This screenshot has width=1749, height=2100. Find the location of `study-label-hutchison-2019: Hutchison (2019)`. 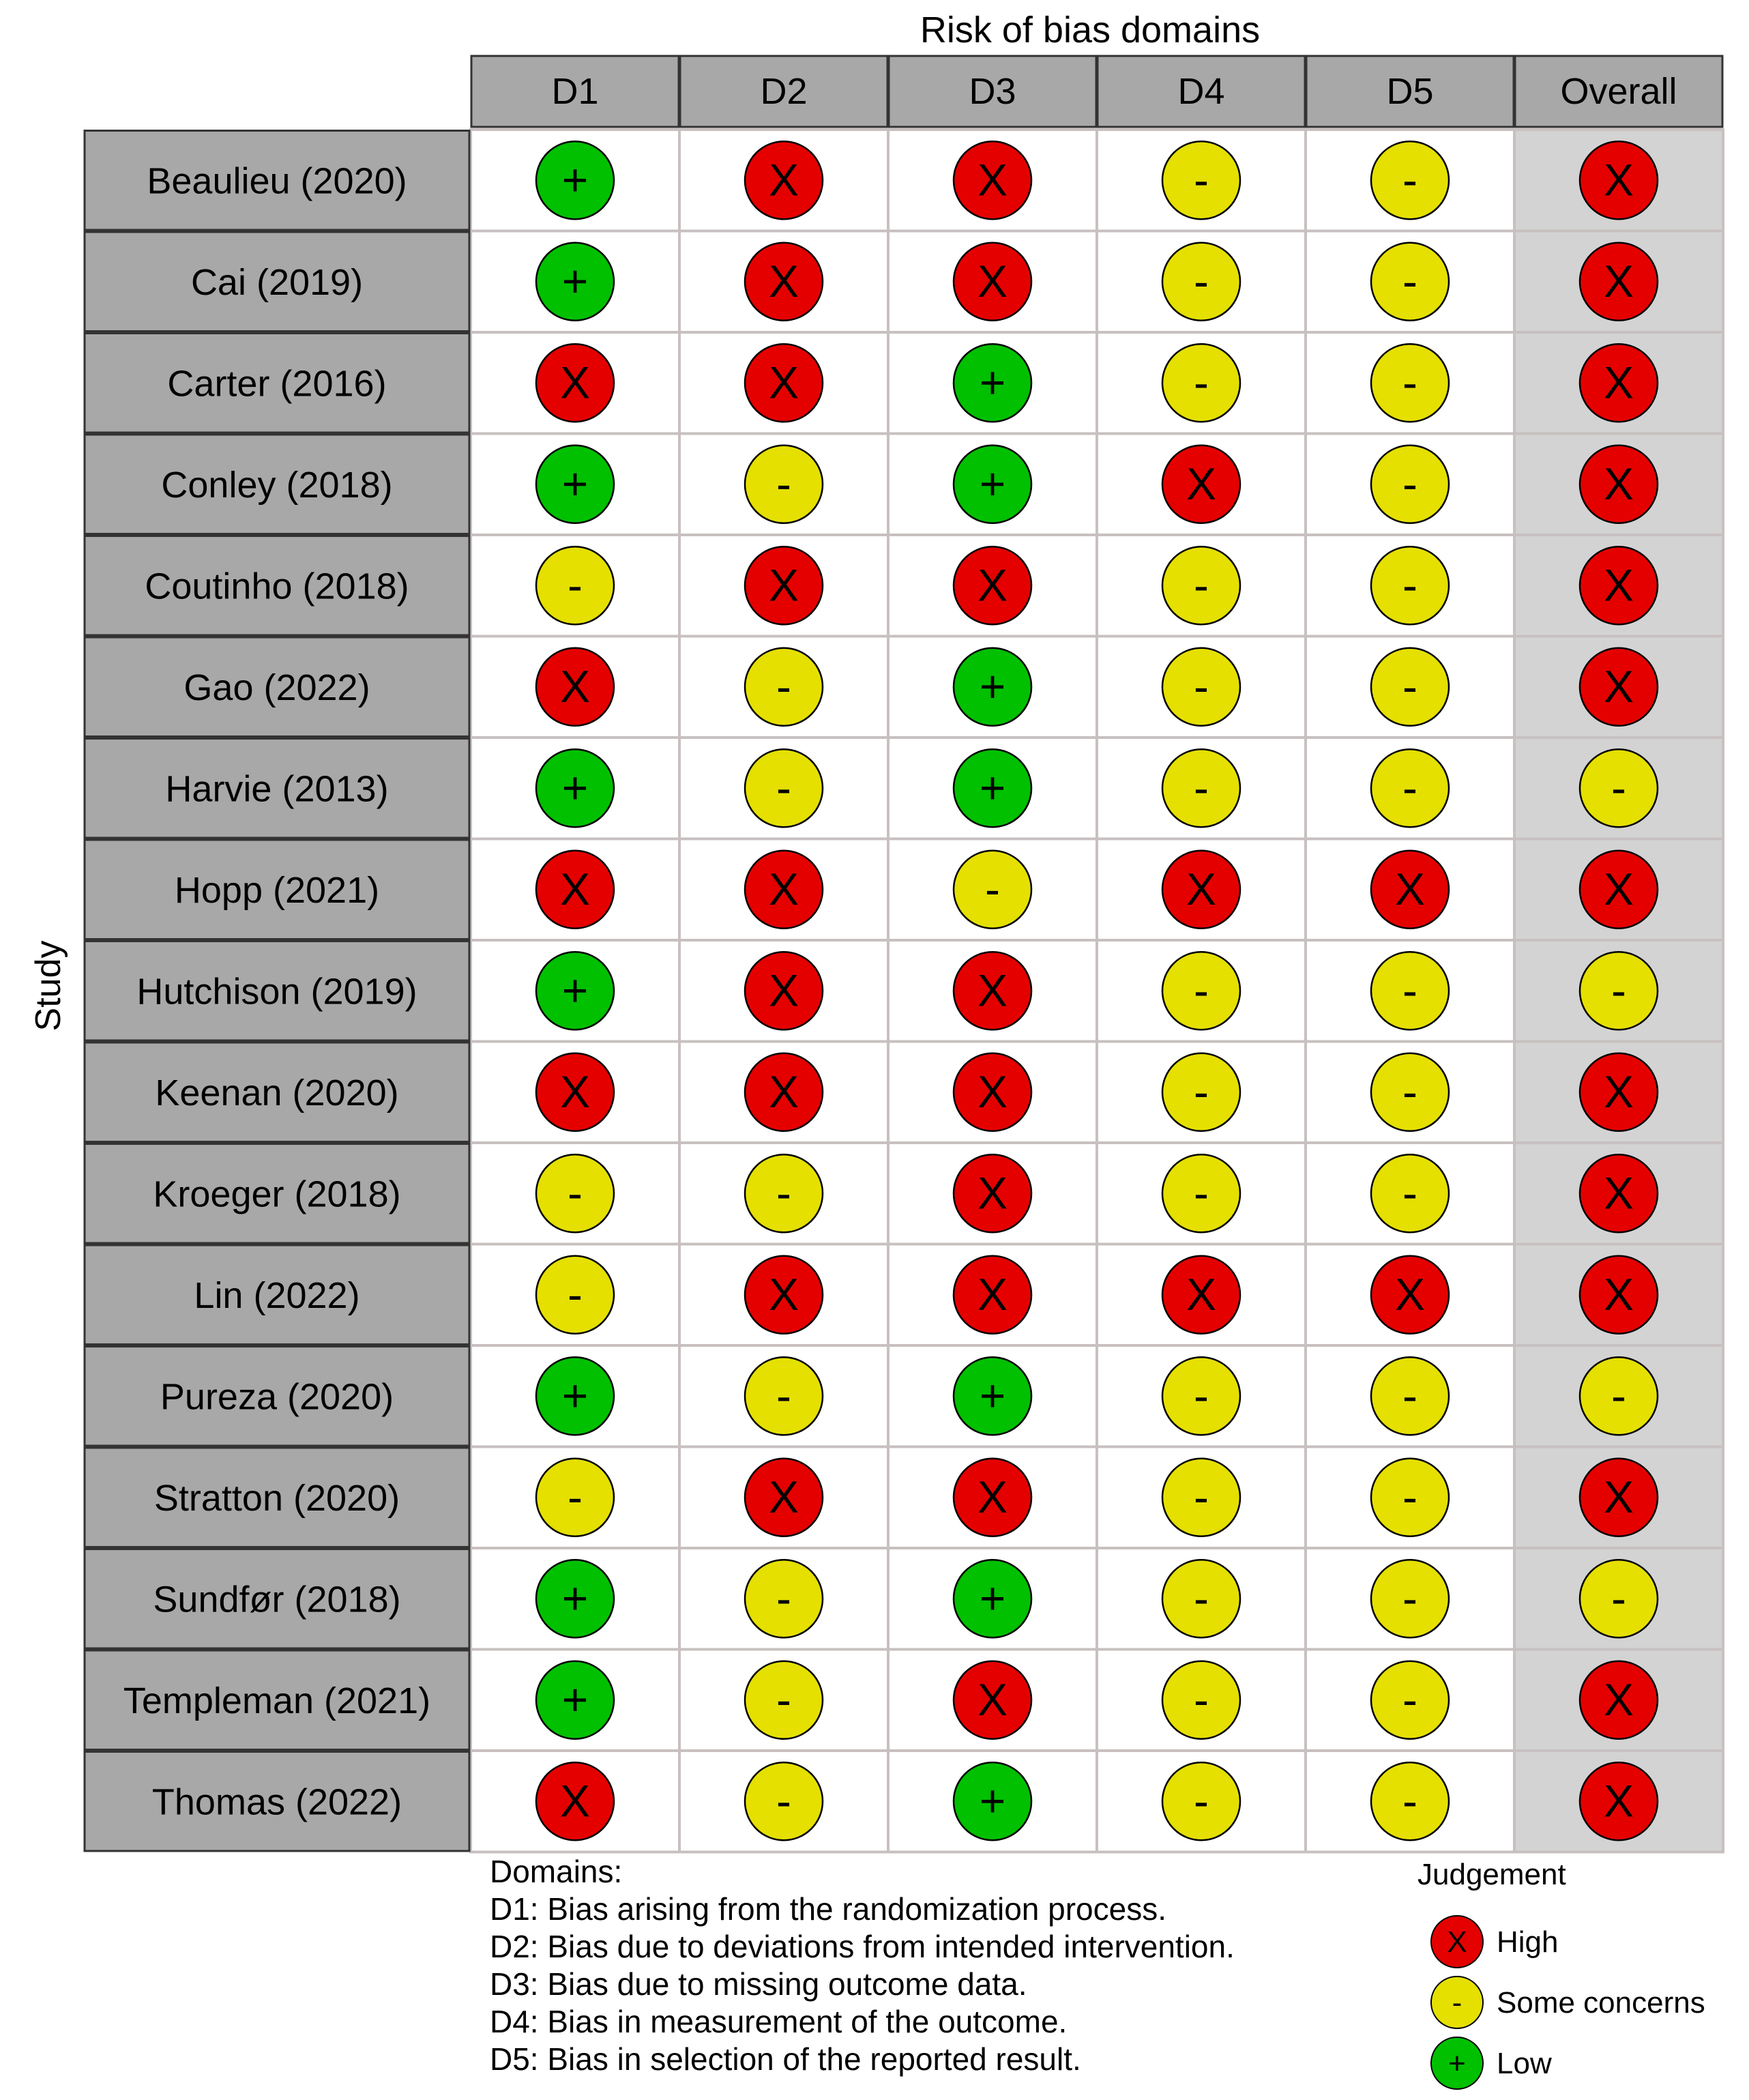

study-label-hutchison-2019: Hutchison (2019) is located at coordinates (276, 991).